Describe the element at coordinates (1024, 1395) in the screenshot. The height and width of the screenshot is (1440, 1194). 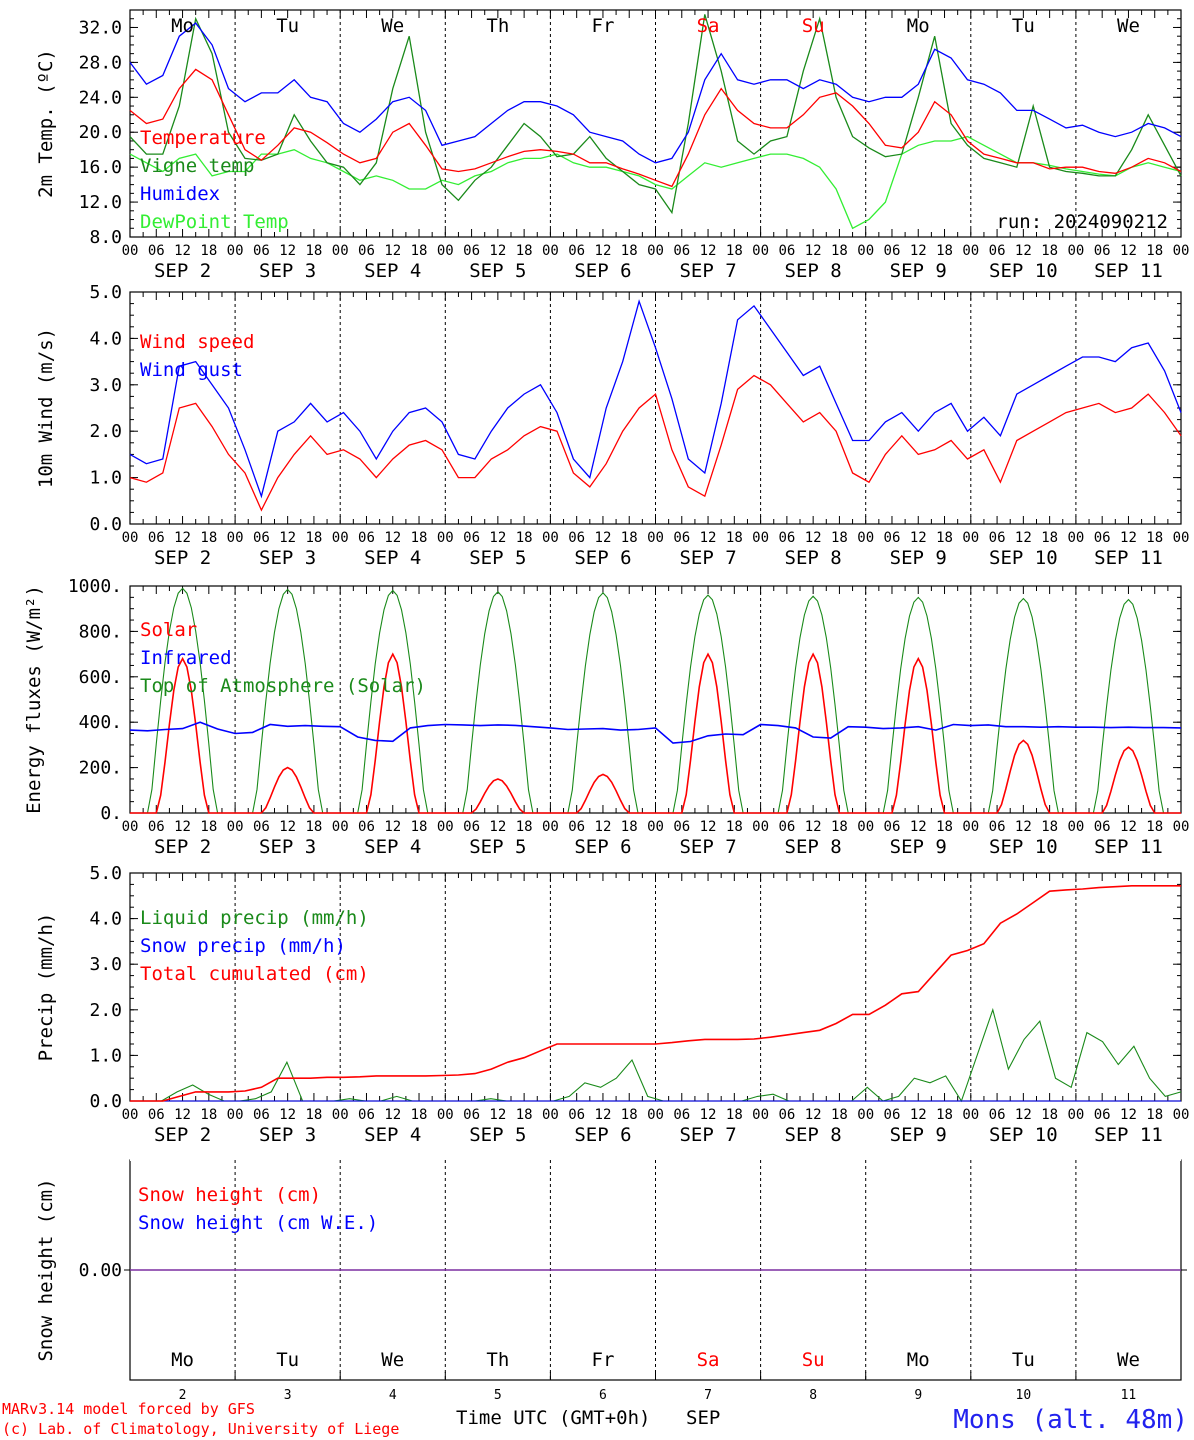
I see `day-number-label: 10` at that location.